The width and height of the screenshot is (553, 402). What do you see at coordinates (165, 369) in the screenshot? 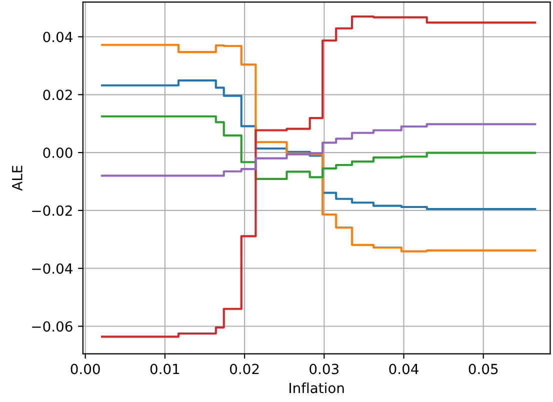
I see `x-tick-label: 0.01` at bounding box center [165, 369].